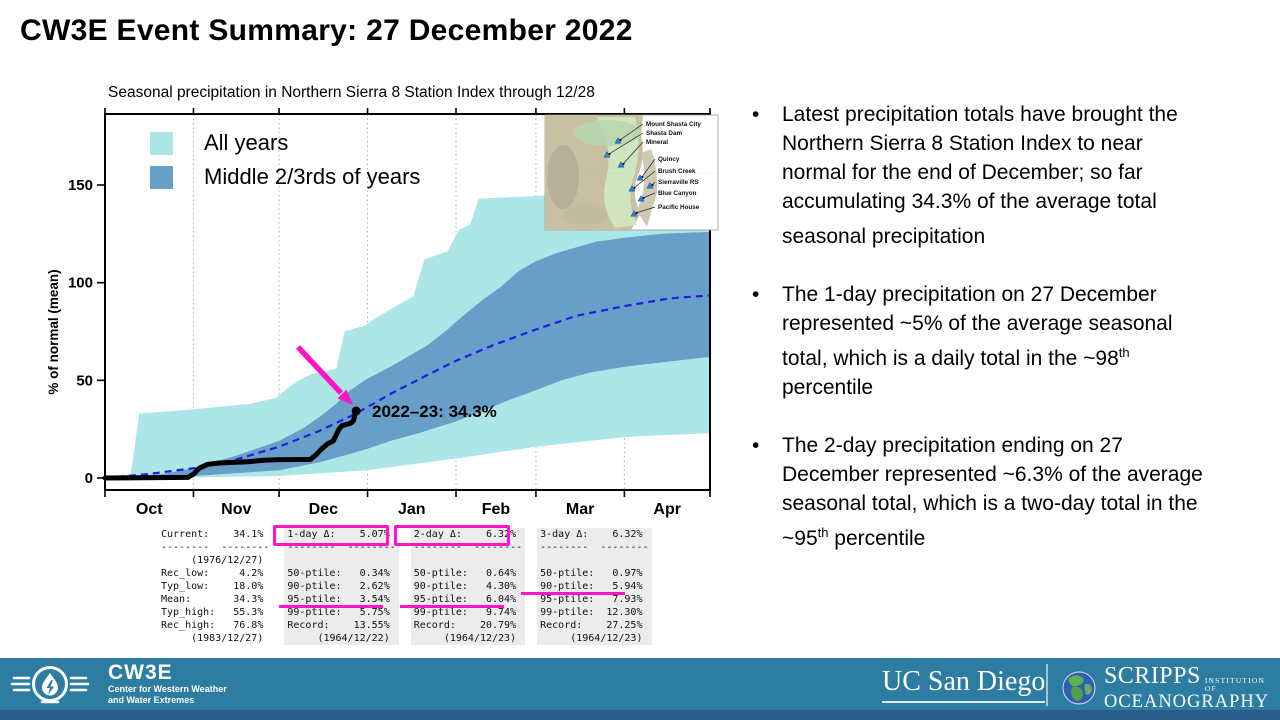 The image size is (1280, 720). Describe the element at coordinates (640, 715) in the screenshot. I see `footer-accent-strip` at that location.